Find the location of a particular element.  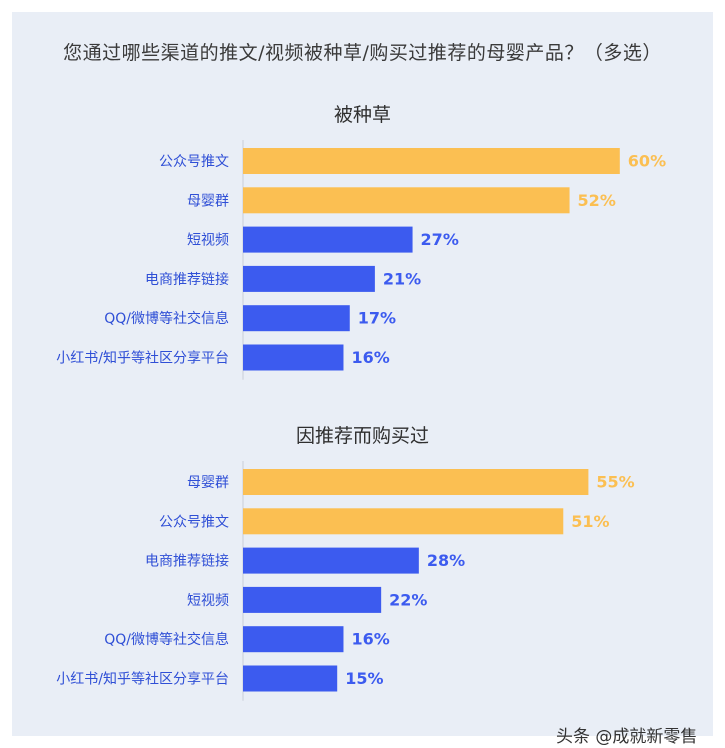

page-title: 您通过哪些渠道的推文/视频被种草/购买过推荐的母婴产品？（多选） is located at coordinates (362, 53).